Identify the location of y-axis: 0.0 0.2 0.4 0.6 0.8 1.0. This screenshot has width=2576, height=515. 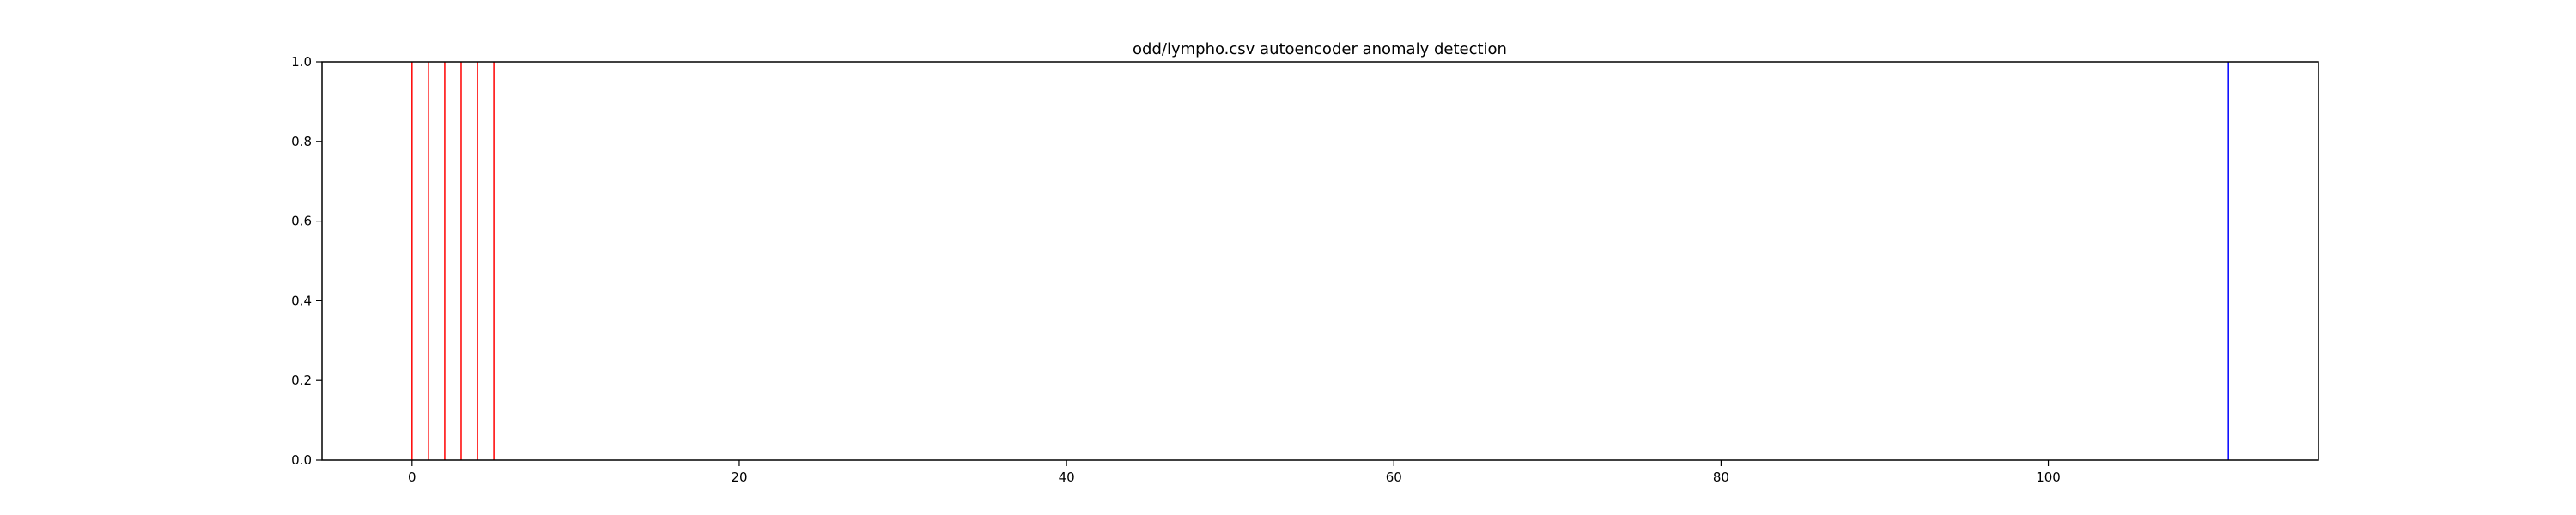
(306, 261).